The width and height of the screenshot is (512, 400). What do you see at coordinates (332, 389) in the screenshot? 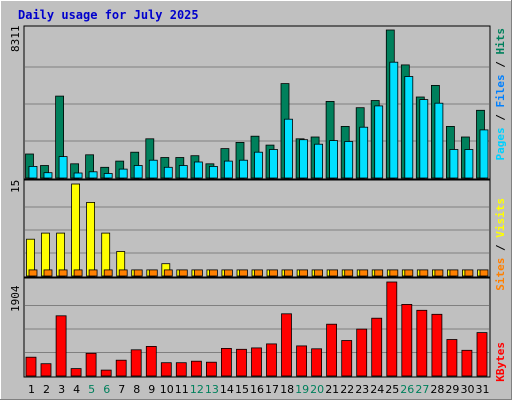
I see `x-tick-label: 21` at bounding box center [332, 389].